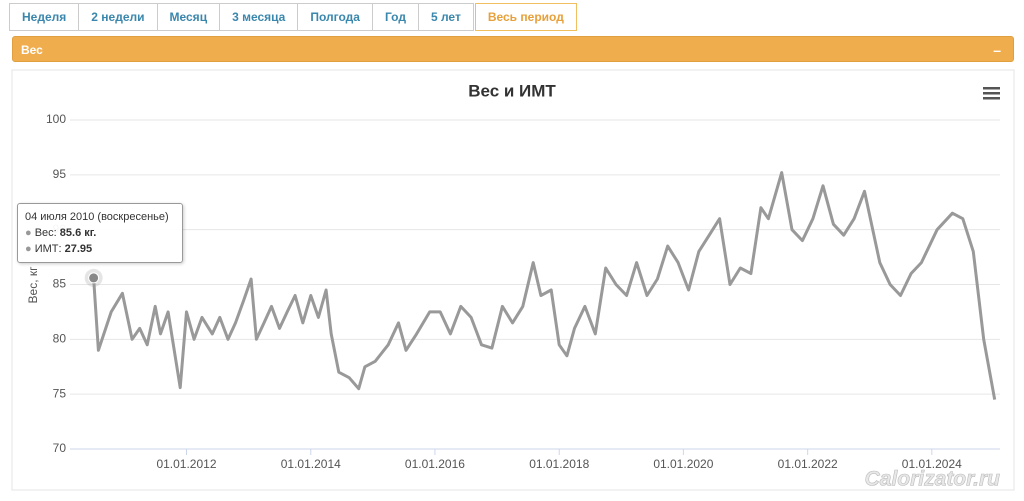  I want to click on tab: Неделя, so click(44, 17).